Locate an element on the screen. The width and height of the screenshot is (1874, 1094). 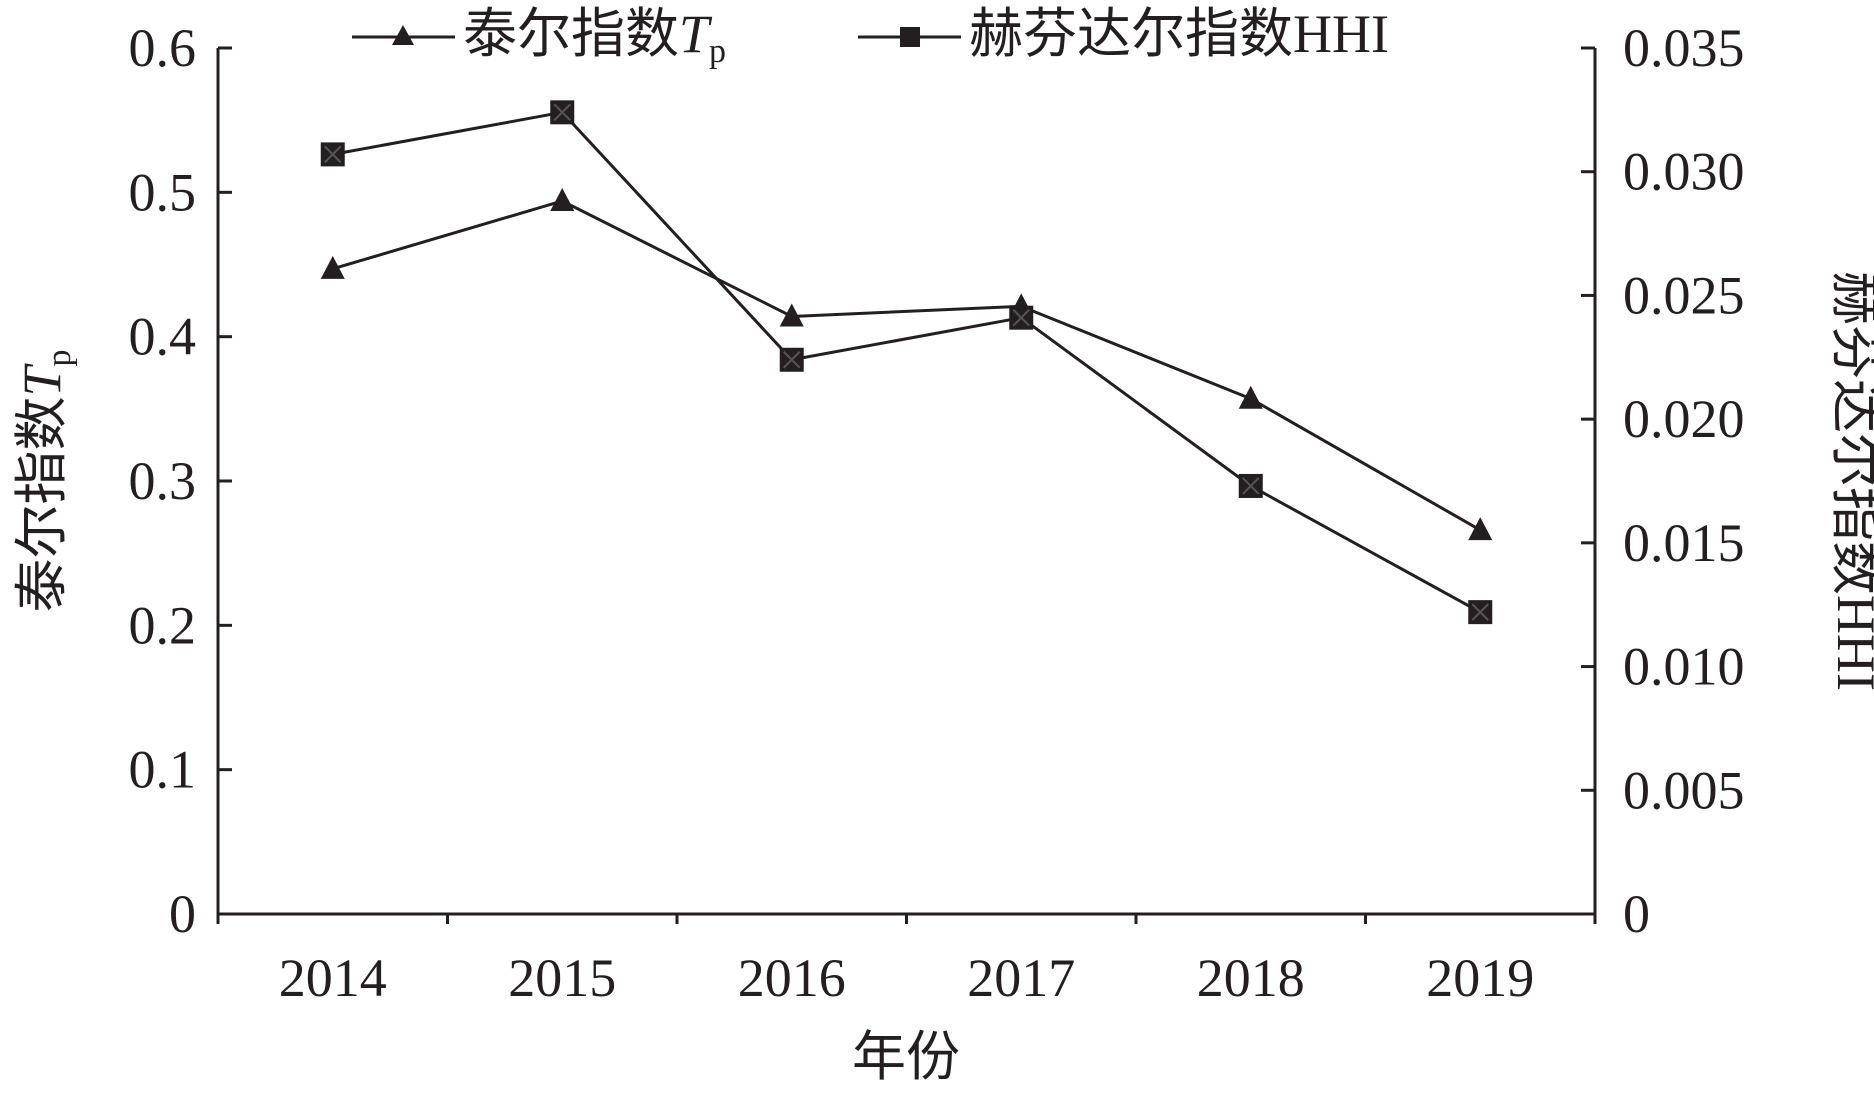
left-y-tick-label: 0.6 is located at coordinates (163, 48).